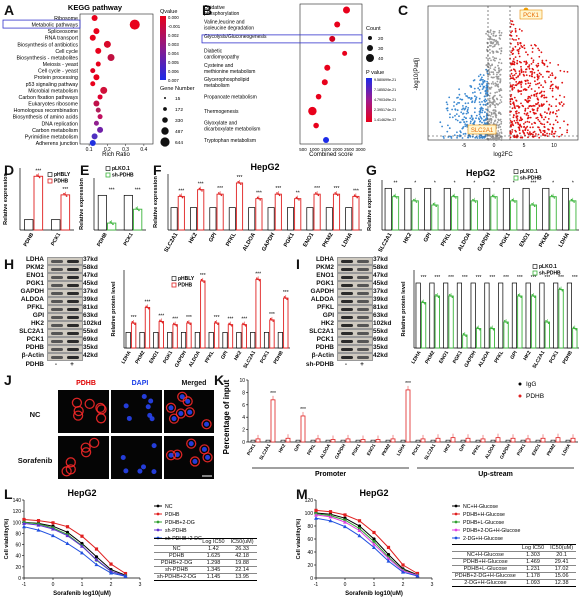 The image size is (583, 600). What do you see at coordinates (93, 71) in the screenshot?
I see `panel-a-dot` at bounding box center [93, 71].